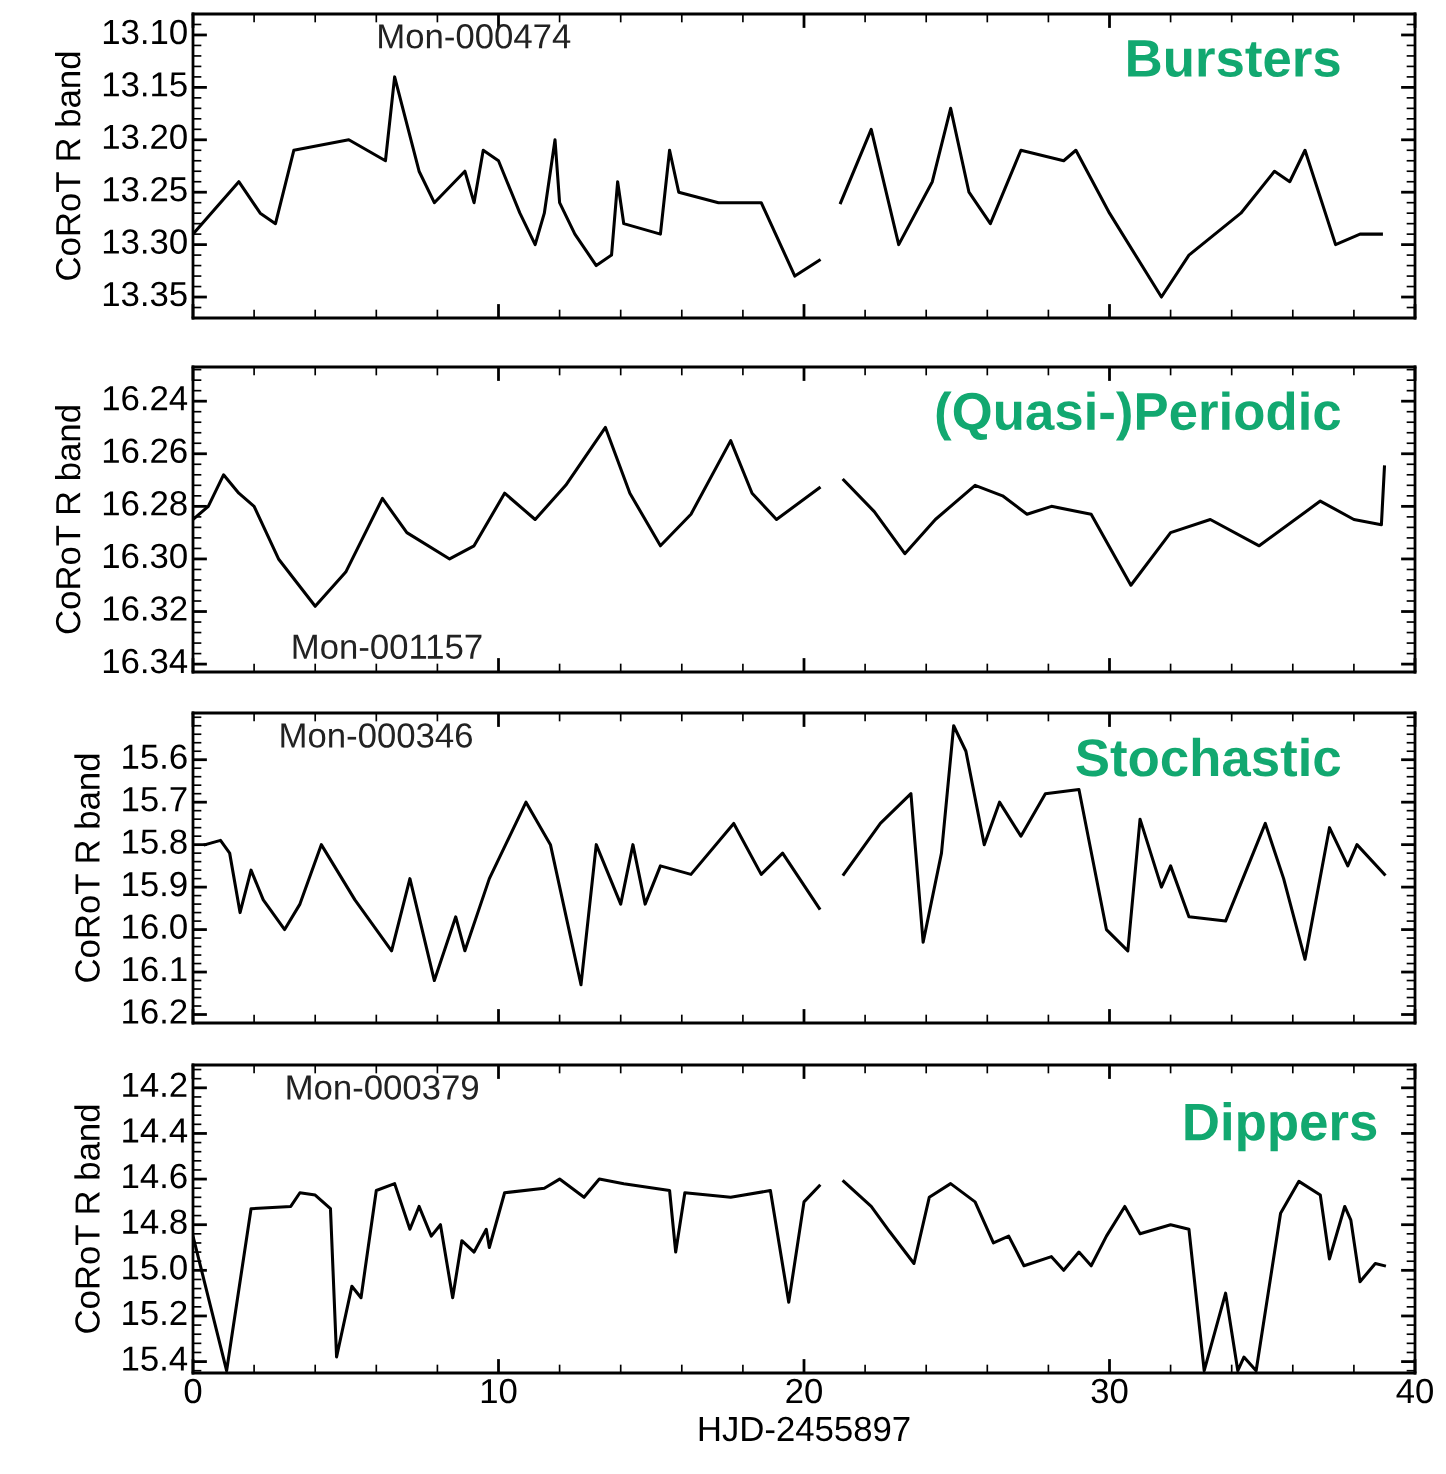 This screenshot has width=1446, height=1474. I want to click on y-tick-label: 13.25, so click(145, 189).